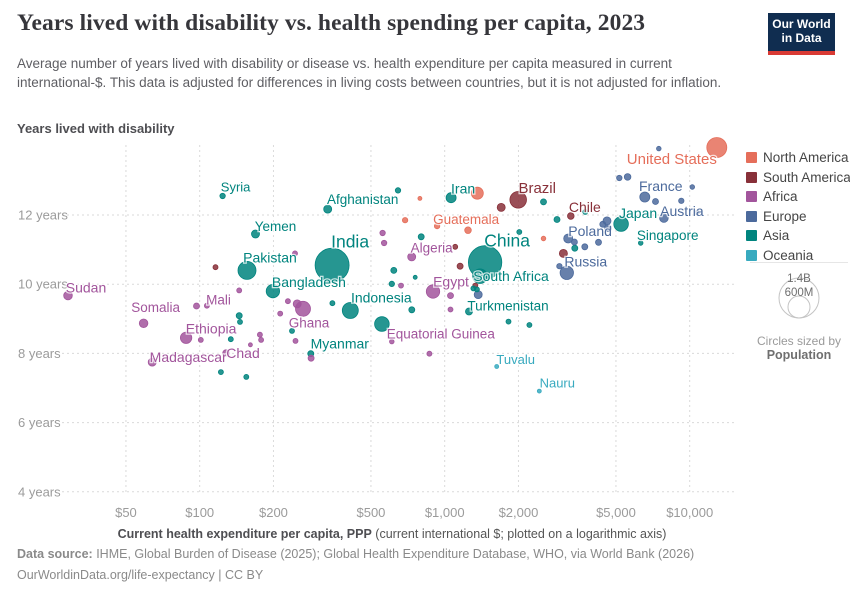 The width and height of the screenshot is (850, 600). I want to click on data-point-bangladesh, so click(272, 291).